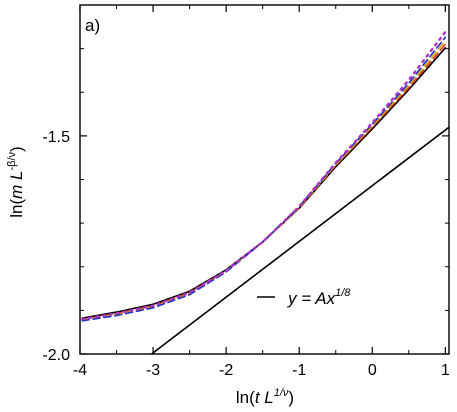  Describe the element at coordinates (291, 397) in the screenshot. I see `x-axis-title-post: )` at that location.